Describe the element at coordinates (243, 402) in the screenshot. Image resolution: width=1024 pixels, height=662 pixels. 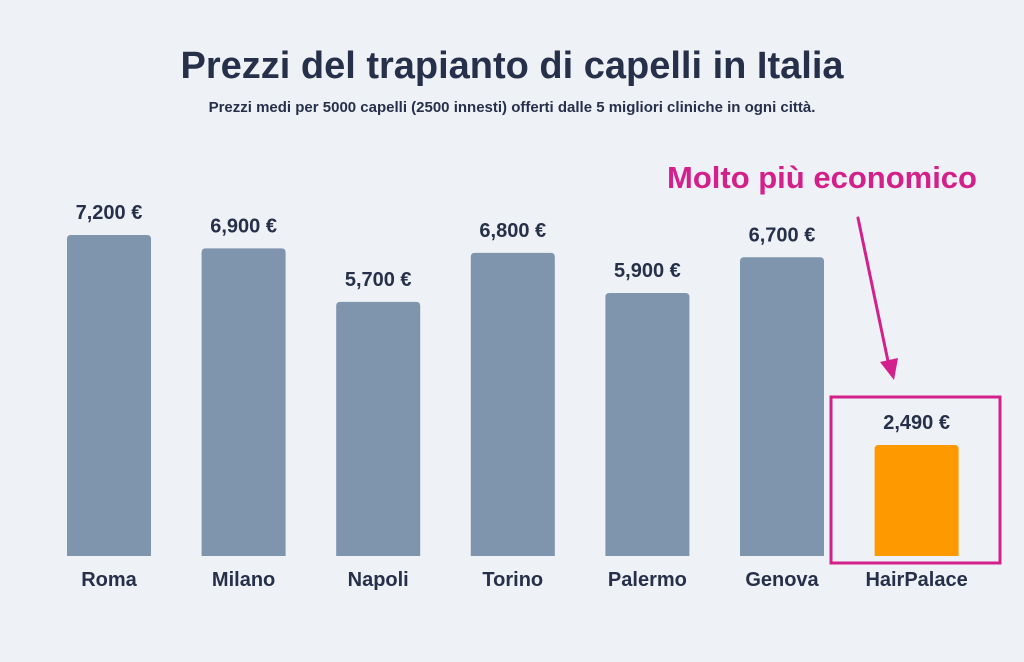
I see `bar-milano` at that location.